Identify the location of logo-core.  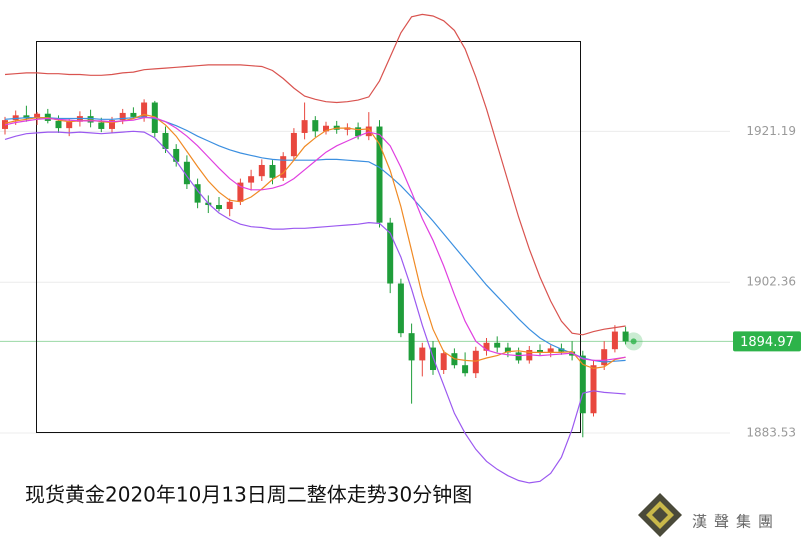
(660, 515).